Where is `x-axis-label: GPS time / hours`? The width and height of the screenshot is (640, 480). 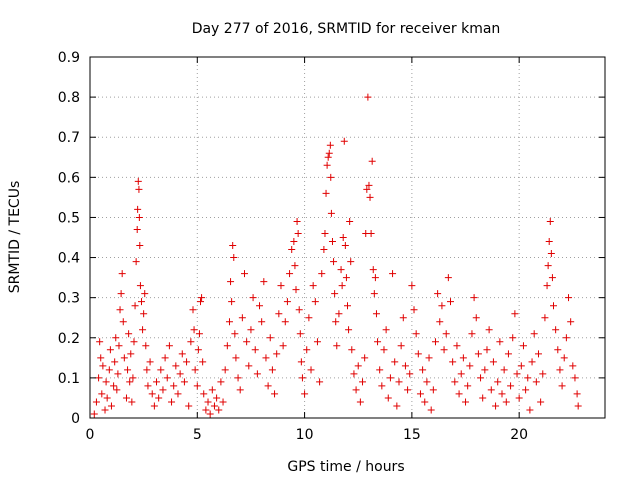
x-axis-label: GPS time / hours is located at coordinates (345, 467).